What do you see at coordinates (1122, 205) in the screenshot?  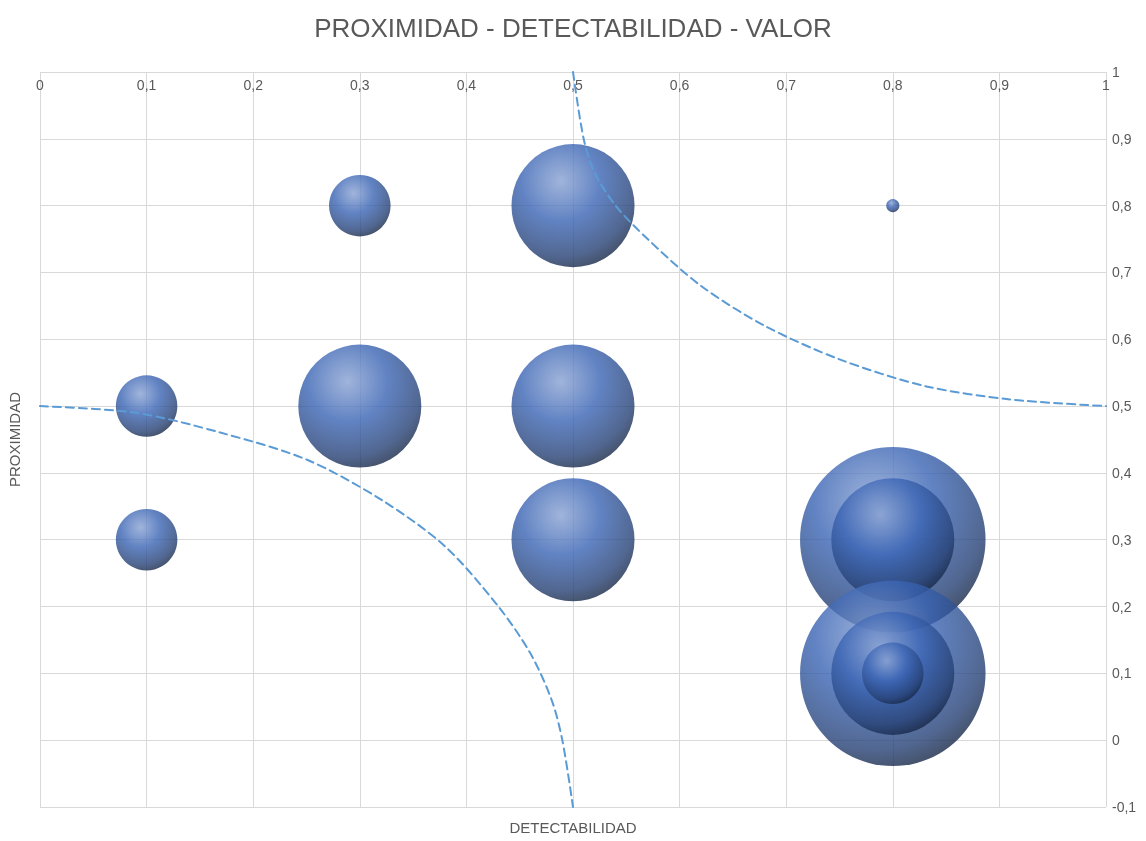 I see `y-tick-label: 0,8` at bounding box center [1122, 205].